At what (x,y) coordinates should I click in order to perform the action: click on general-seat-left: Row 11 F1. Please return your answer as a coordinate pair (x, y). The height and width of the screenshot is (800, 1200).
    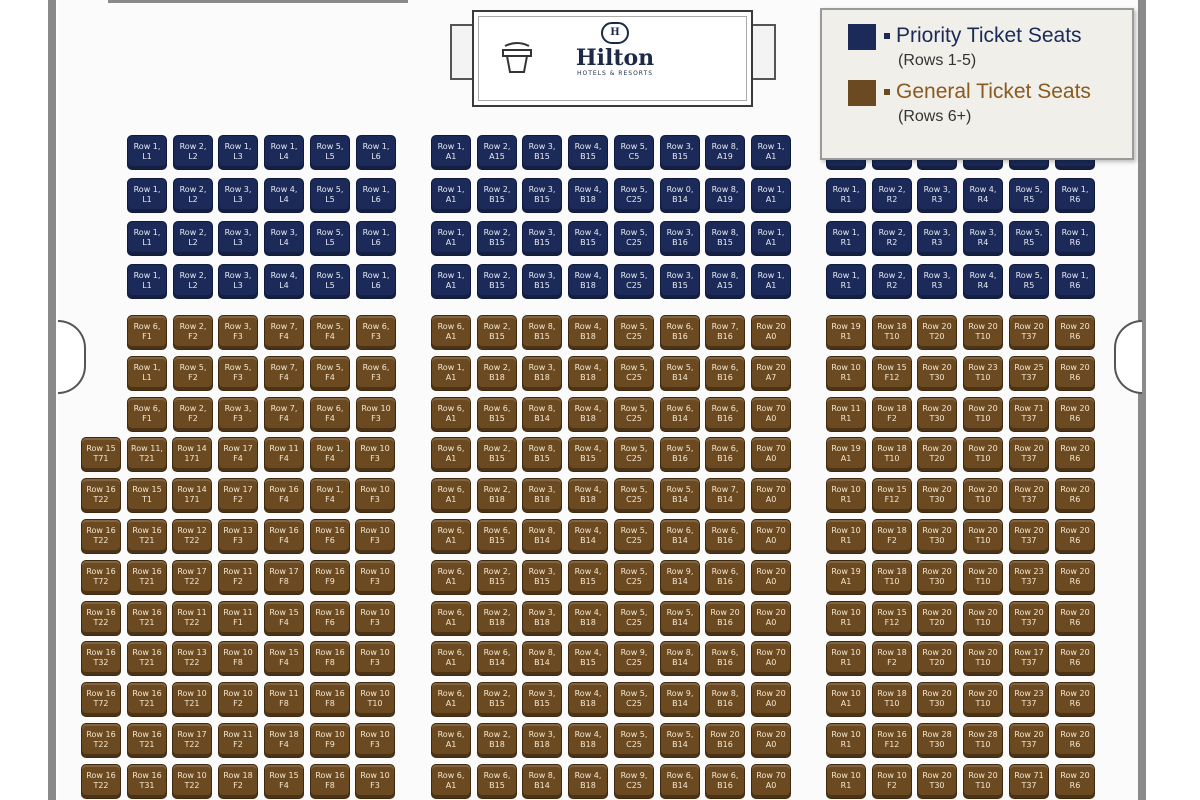
    Looking at the image, I should click on (238, 618).